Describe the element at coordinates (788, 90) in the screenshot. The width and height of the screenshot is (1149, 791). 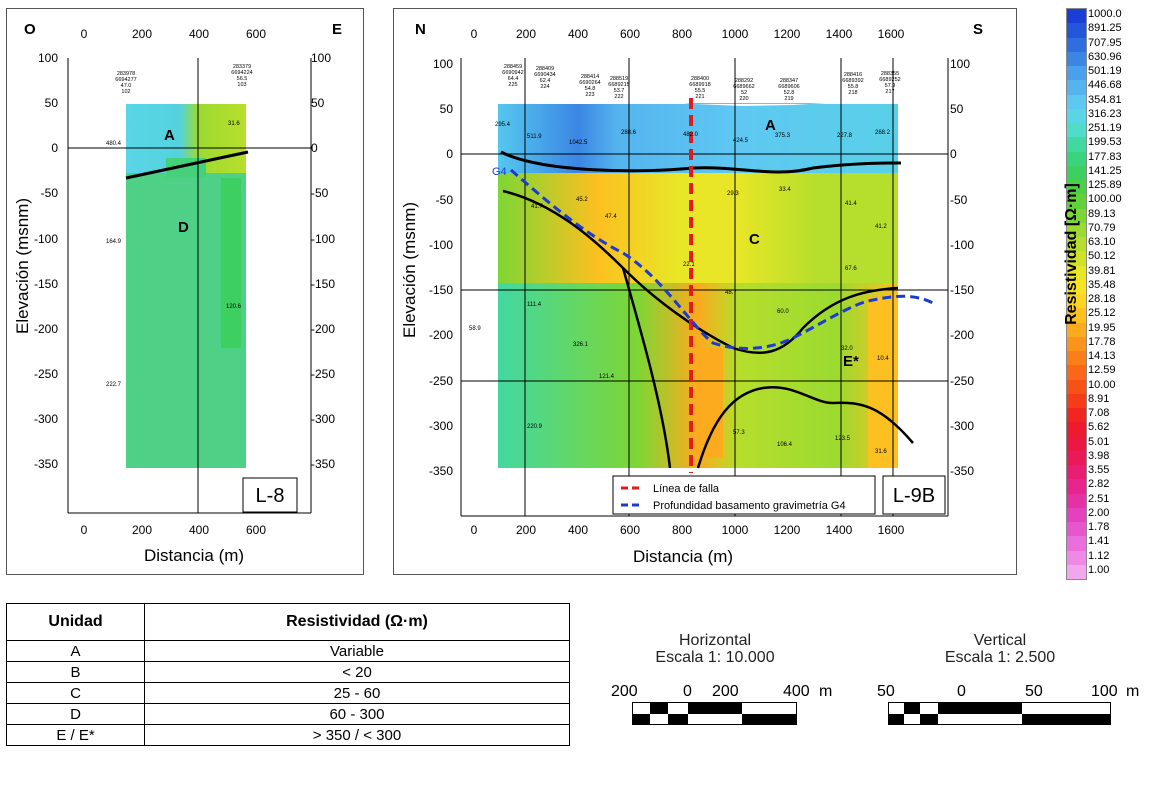
I see `l9b-station-label: 288347 6689606 52.8 219` at that location.